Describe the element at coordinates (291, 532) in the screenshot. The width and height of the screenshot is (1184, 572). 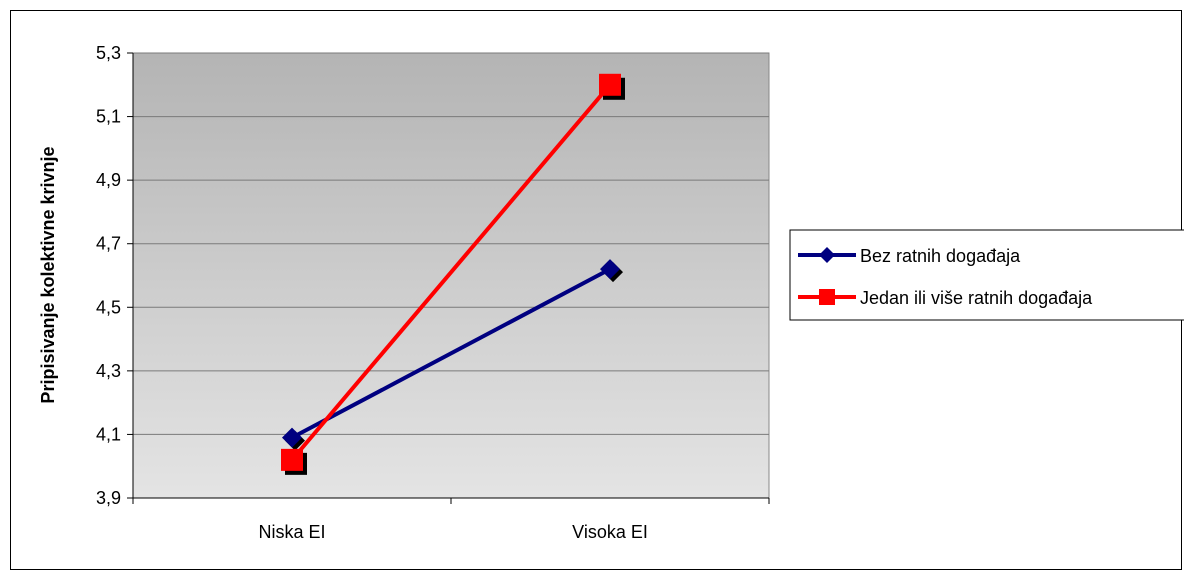
I see `x-tick-label: Niska EI` at that location.